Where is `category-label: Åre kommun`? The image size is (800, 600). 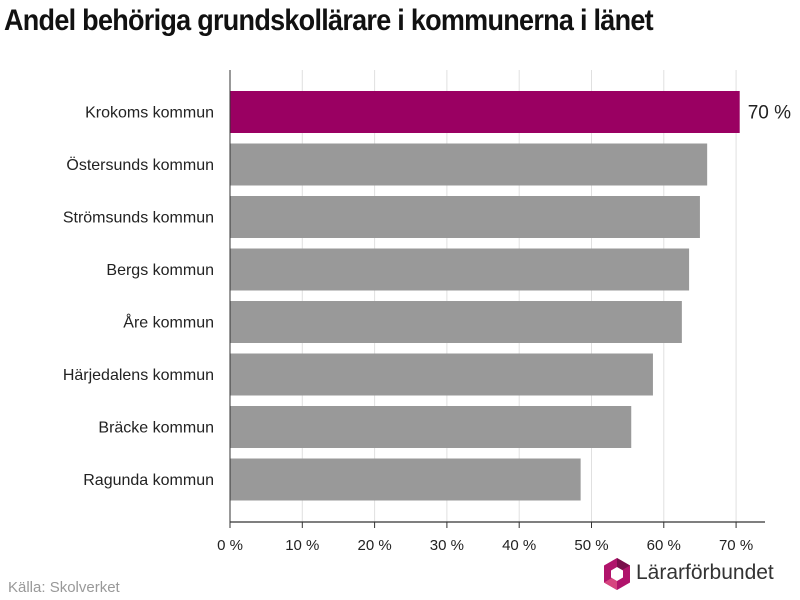 category-label: Åre kommun is located at coordinates (168, 322).